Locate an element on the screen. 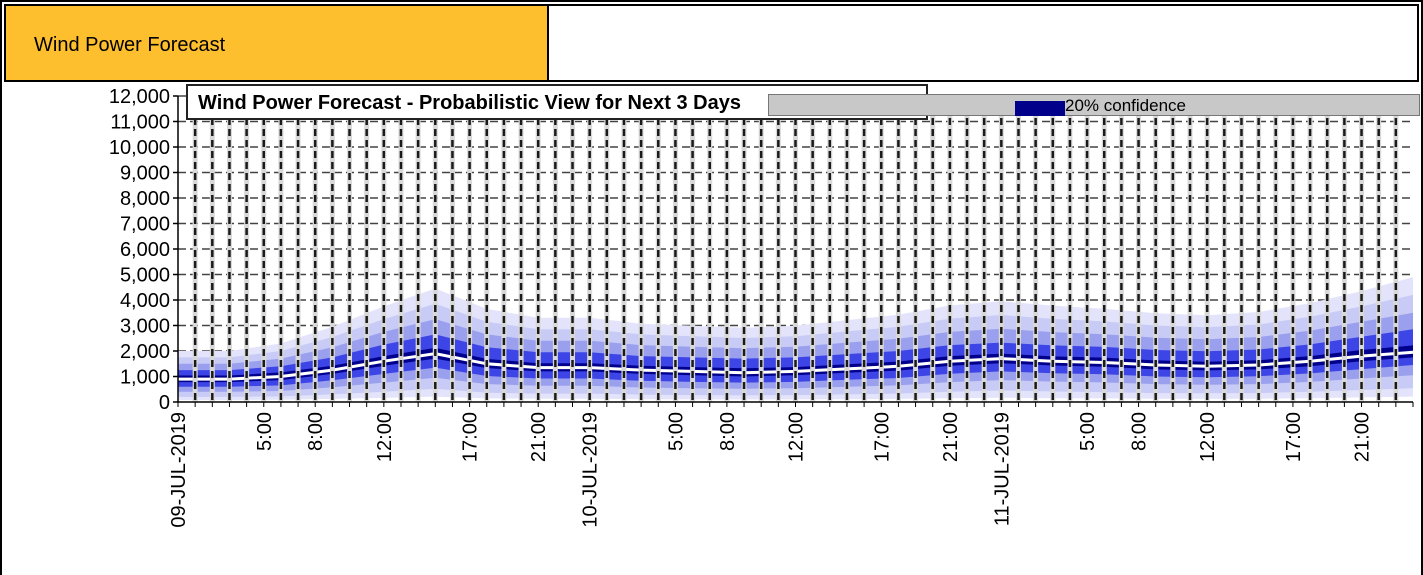  y-tick-label: 8,000 is located at coordinates (145, 199).